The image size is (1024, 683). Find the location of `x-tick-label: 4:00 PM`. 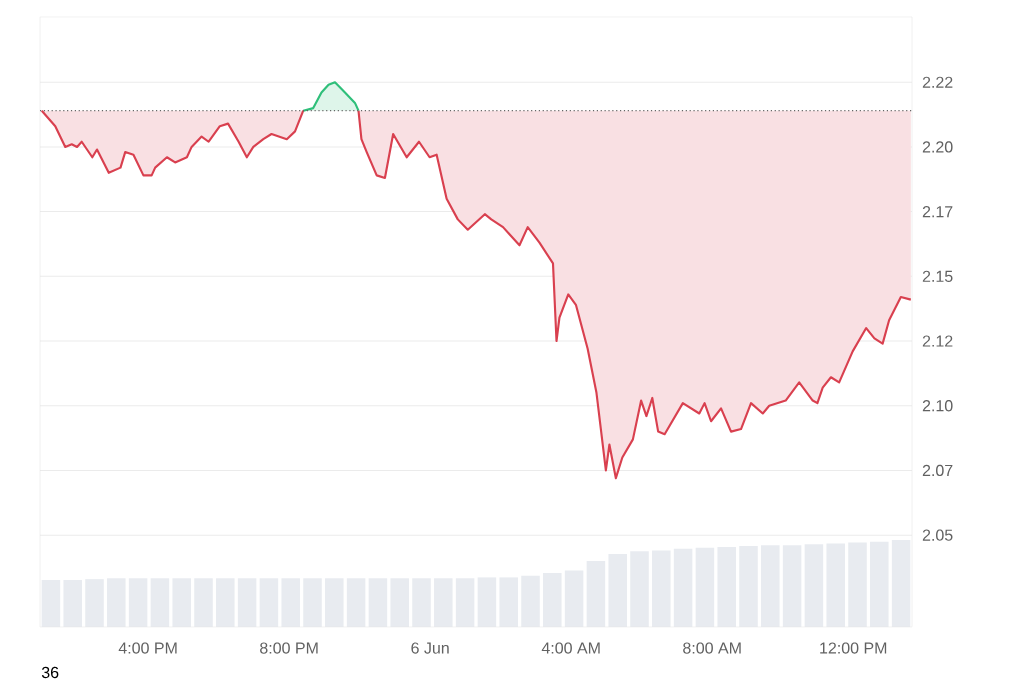

x-tick-label: 4:00 PM is located at coordinates (147, 648).